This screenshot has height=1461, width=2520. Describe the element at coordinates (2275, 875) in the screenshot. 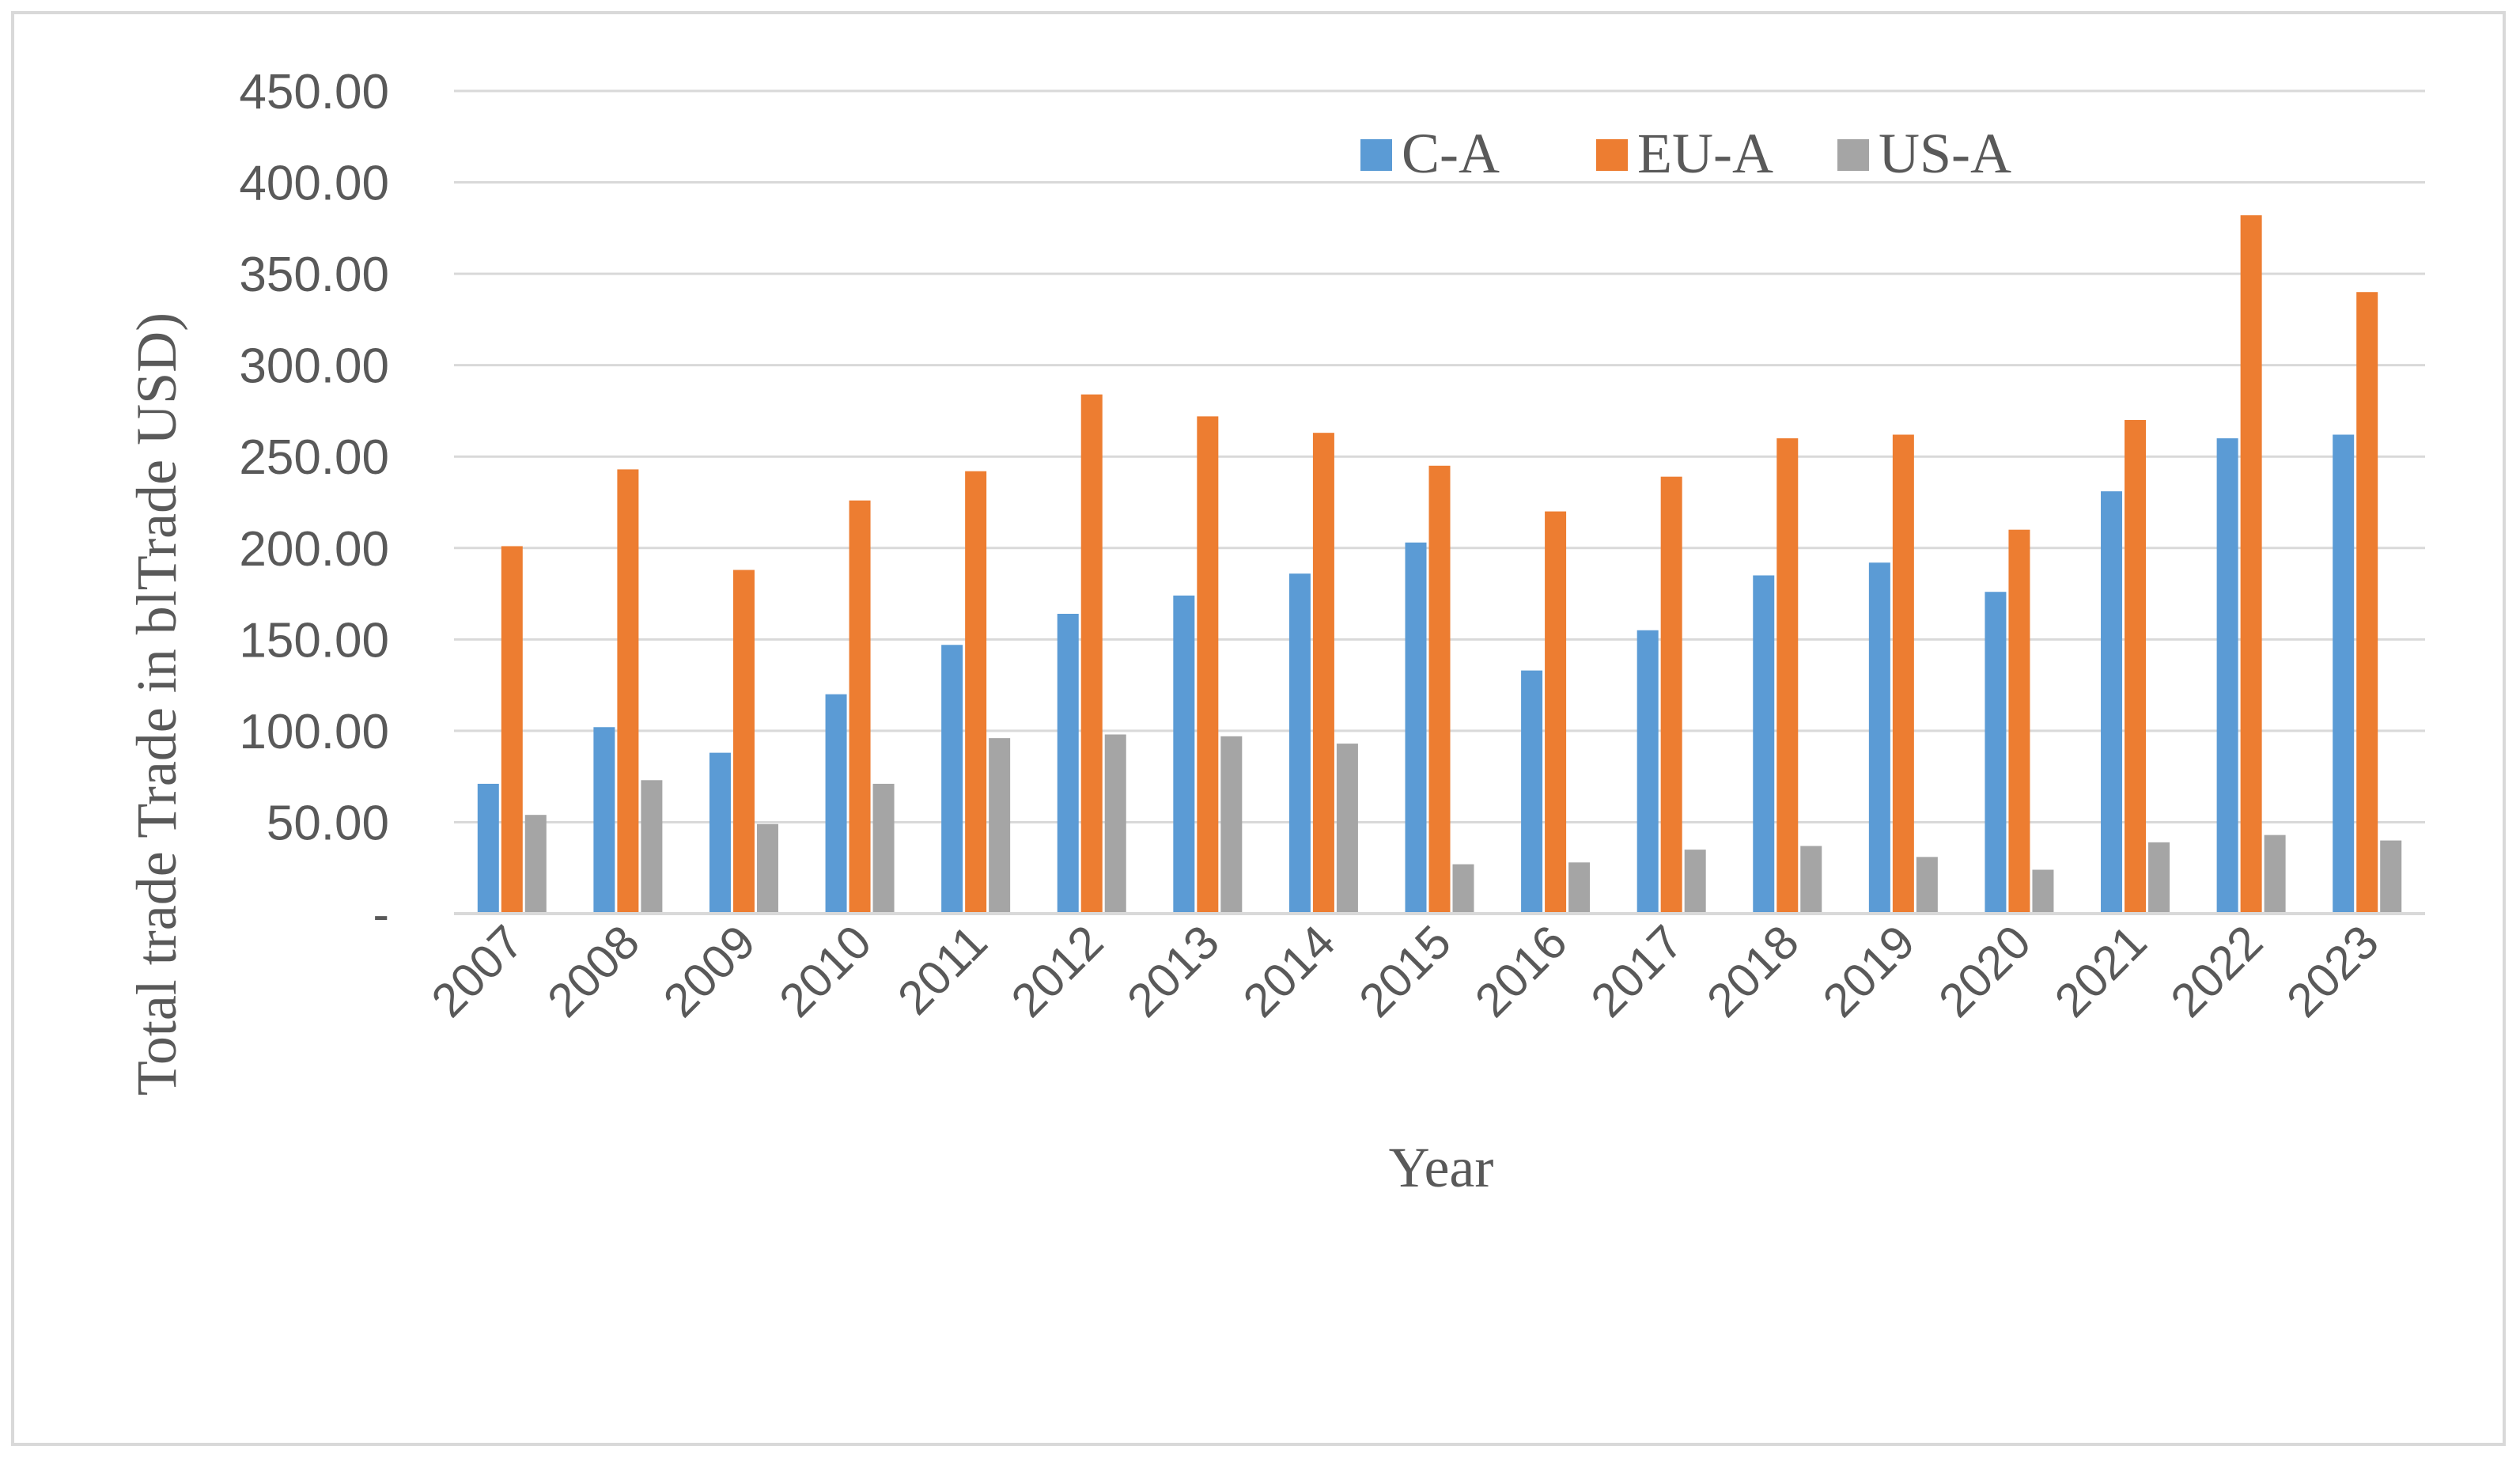

I see `bar-us-a-2022` at that location.